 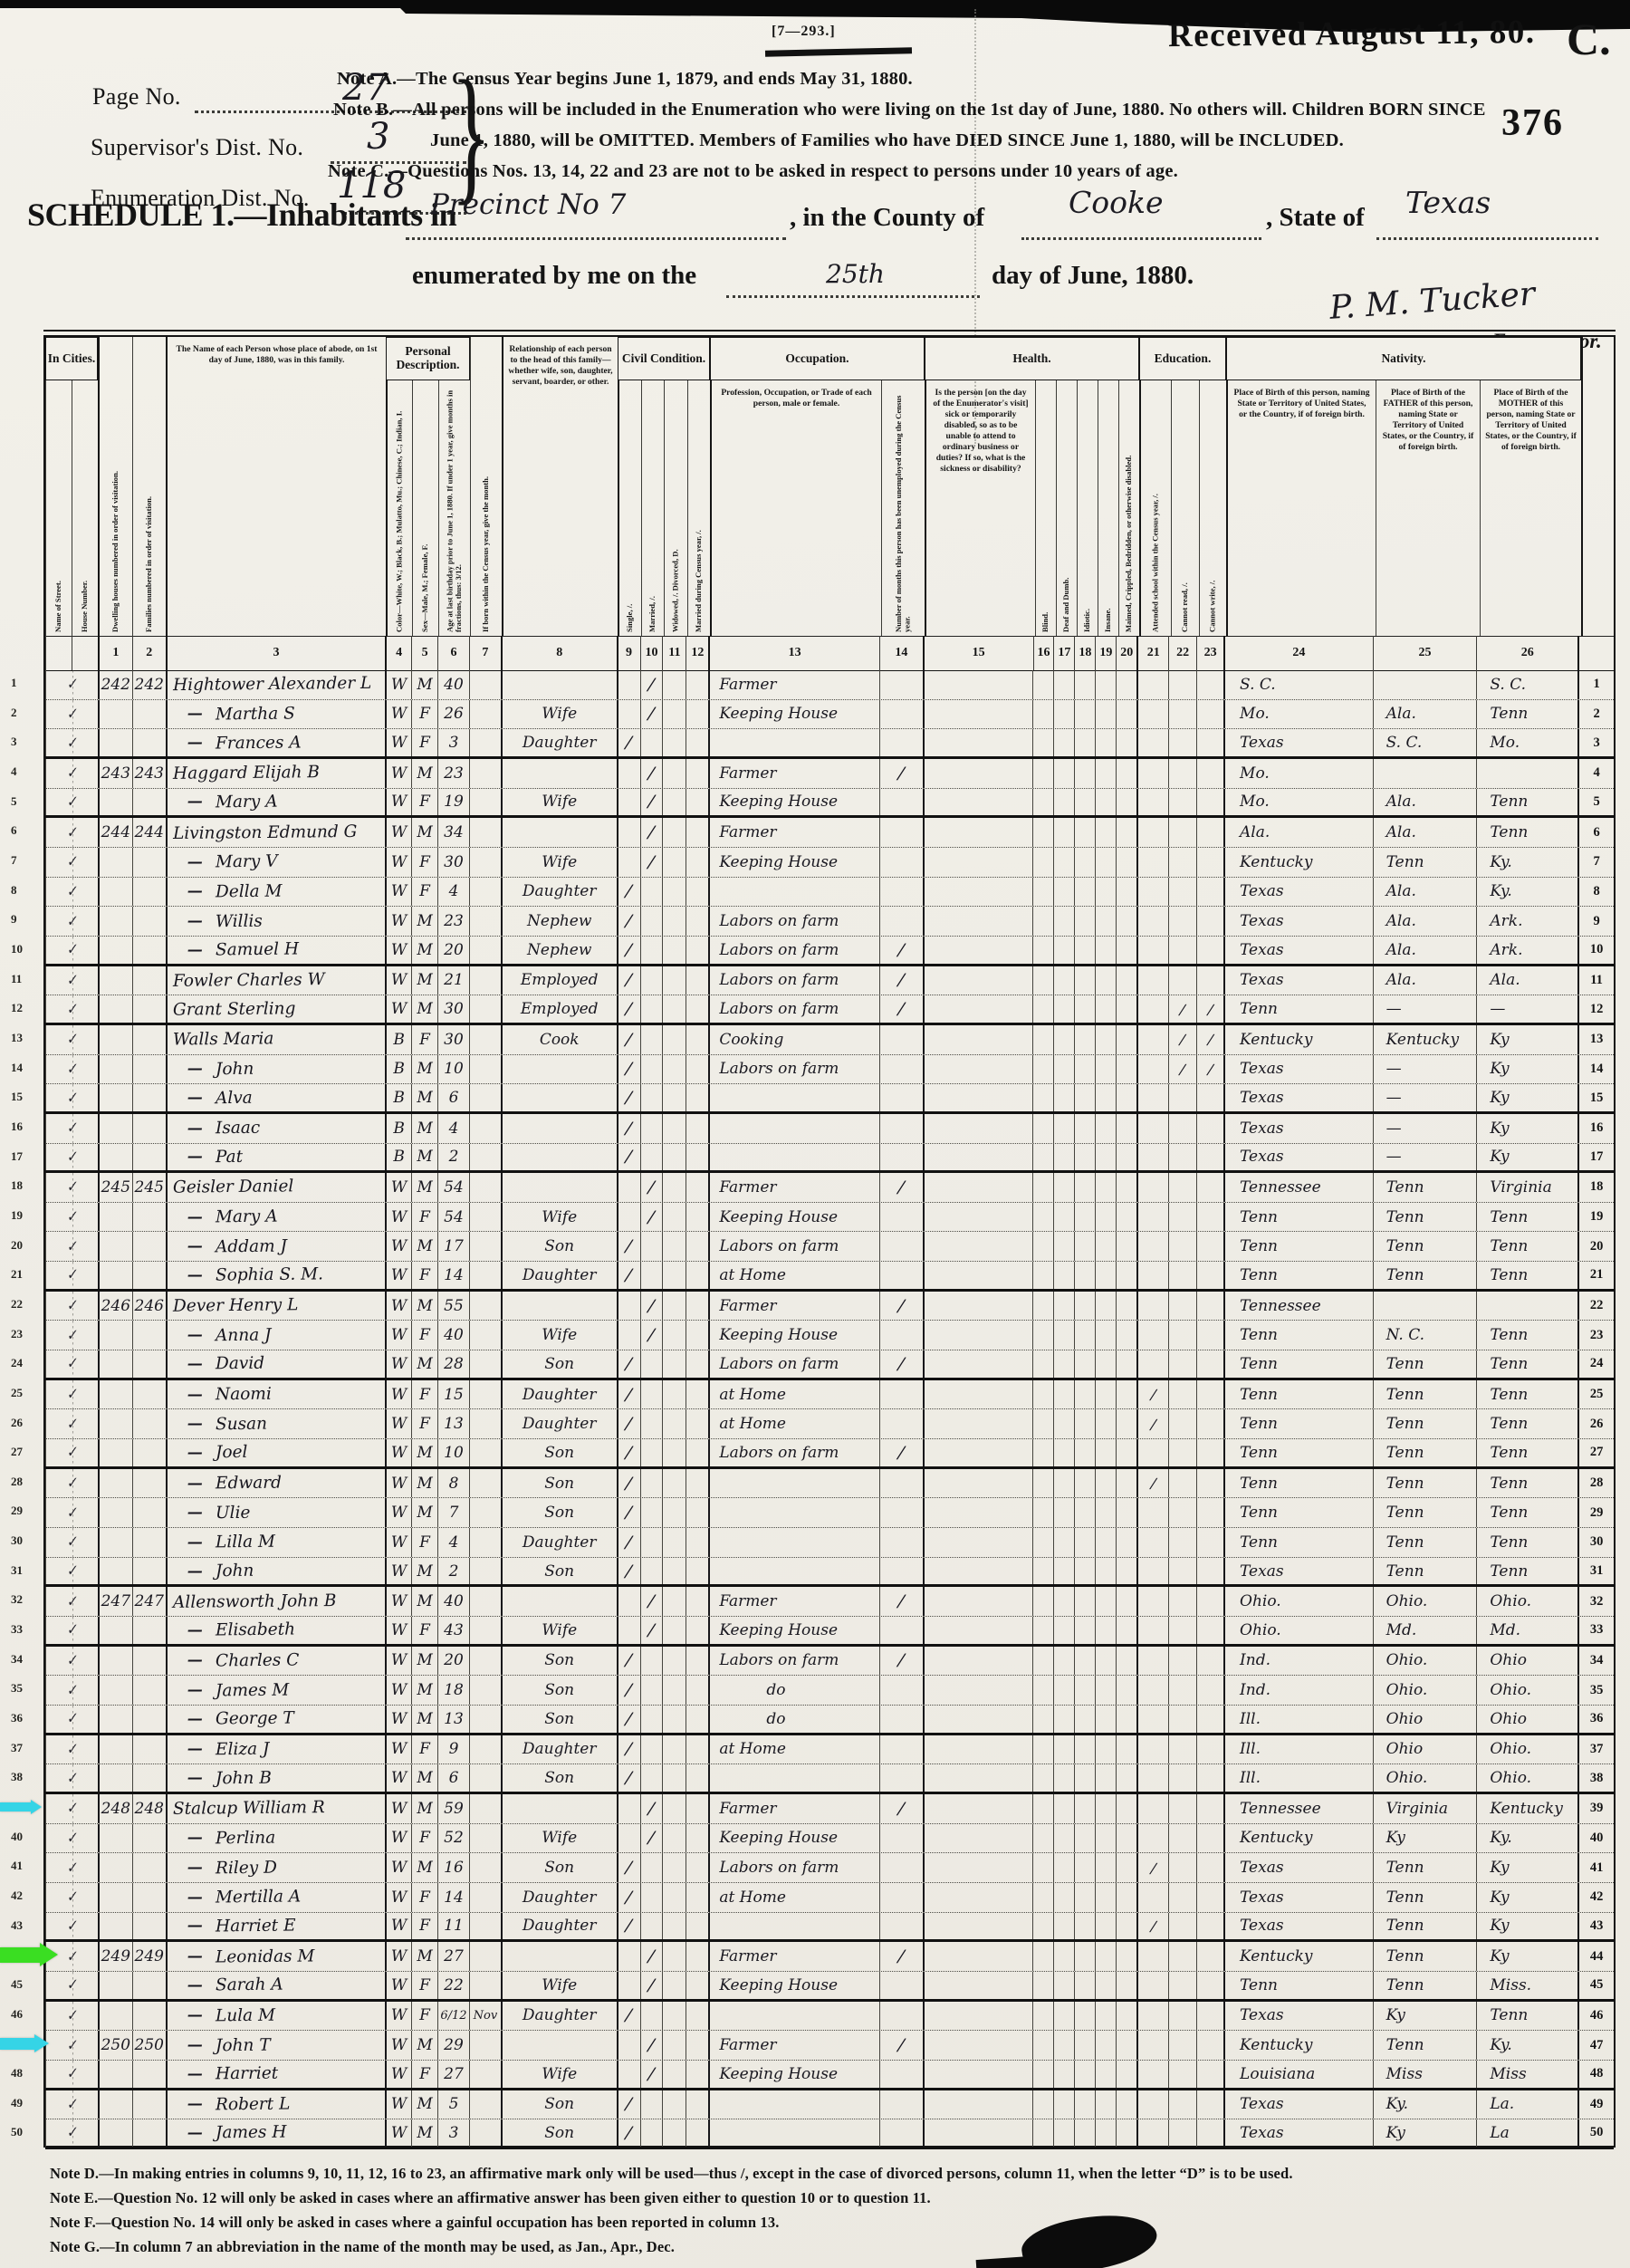 I want to click on cell-dwelling-number, so click(x=115, y=1690).